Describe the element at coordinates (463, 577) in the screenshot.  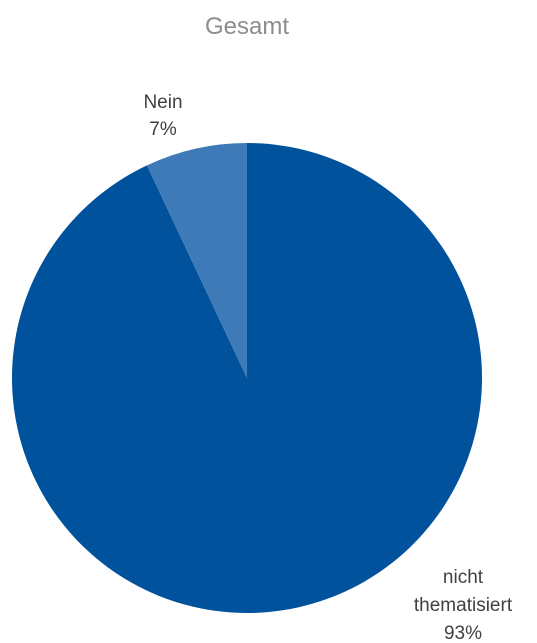
I see `slice-label-nicht-thematisiert: nicht` at that location.